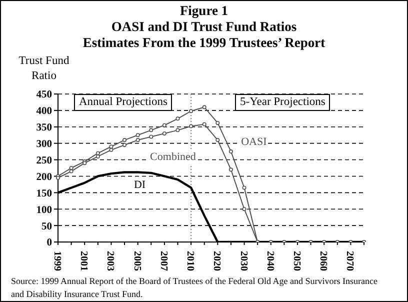 Image resolution: width=408 pixels, height=302 pixels. I want to click on y-tick-label: 450, so click(44, 95).